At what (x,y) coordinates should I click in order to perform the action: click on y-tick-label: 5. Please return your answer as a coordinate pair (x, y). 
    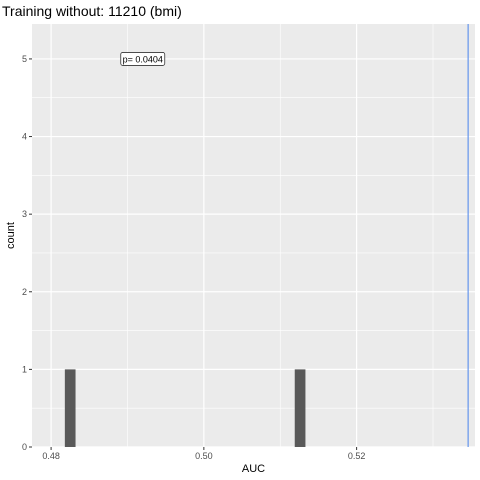
    Looking at the image, I should click on (24, 59).